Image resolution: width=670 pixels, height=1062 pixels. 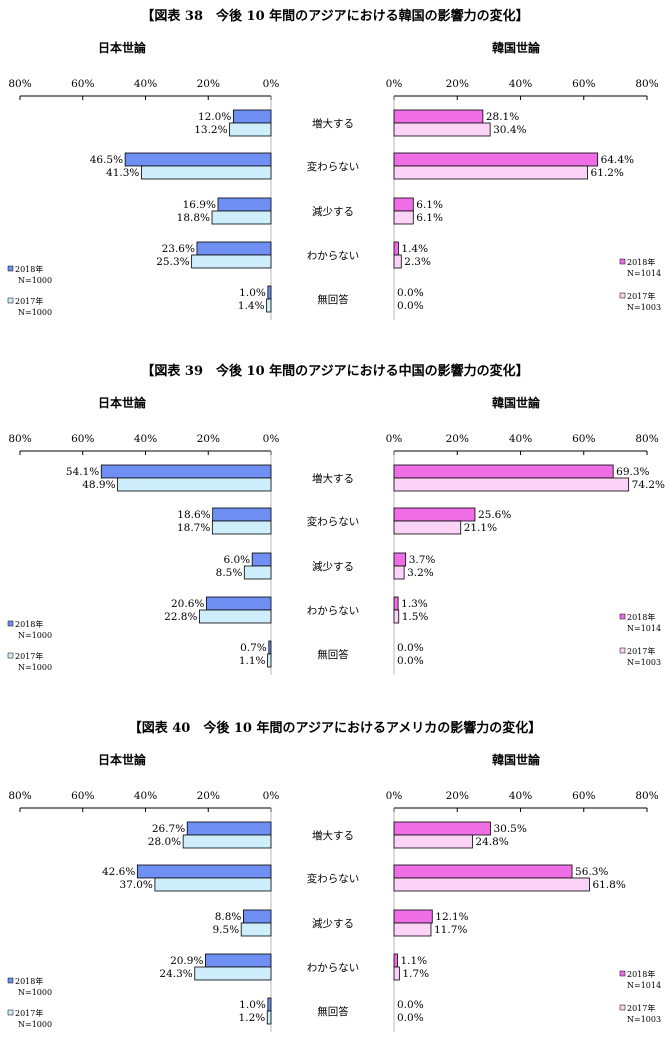 I want to click on right-legend-2018-label: 2018年, so click(x=641, y=262).